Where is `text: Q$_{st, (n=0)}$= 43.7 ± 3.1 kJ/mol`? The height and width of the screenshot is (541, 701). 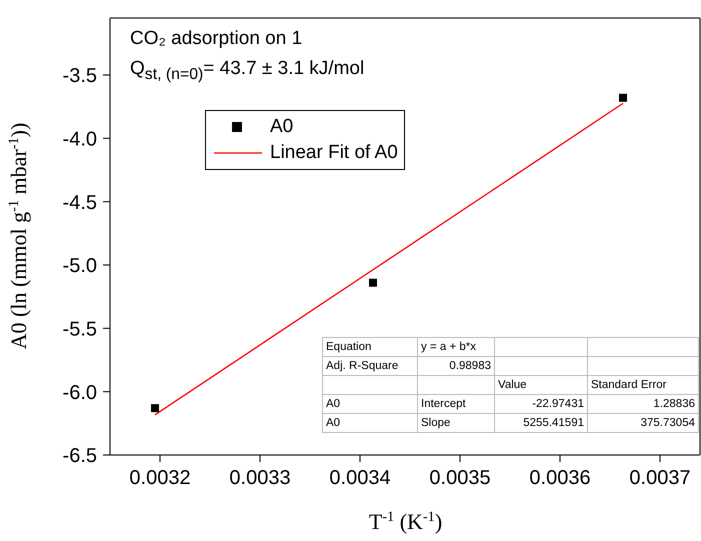
text: Q$_{st, (n=0)}$= 43.7 ± 3.1 kJ/mol is located at coordinates (247, 71).